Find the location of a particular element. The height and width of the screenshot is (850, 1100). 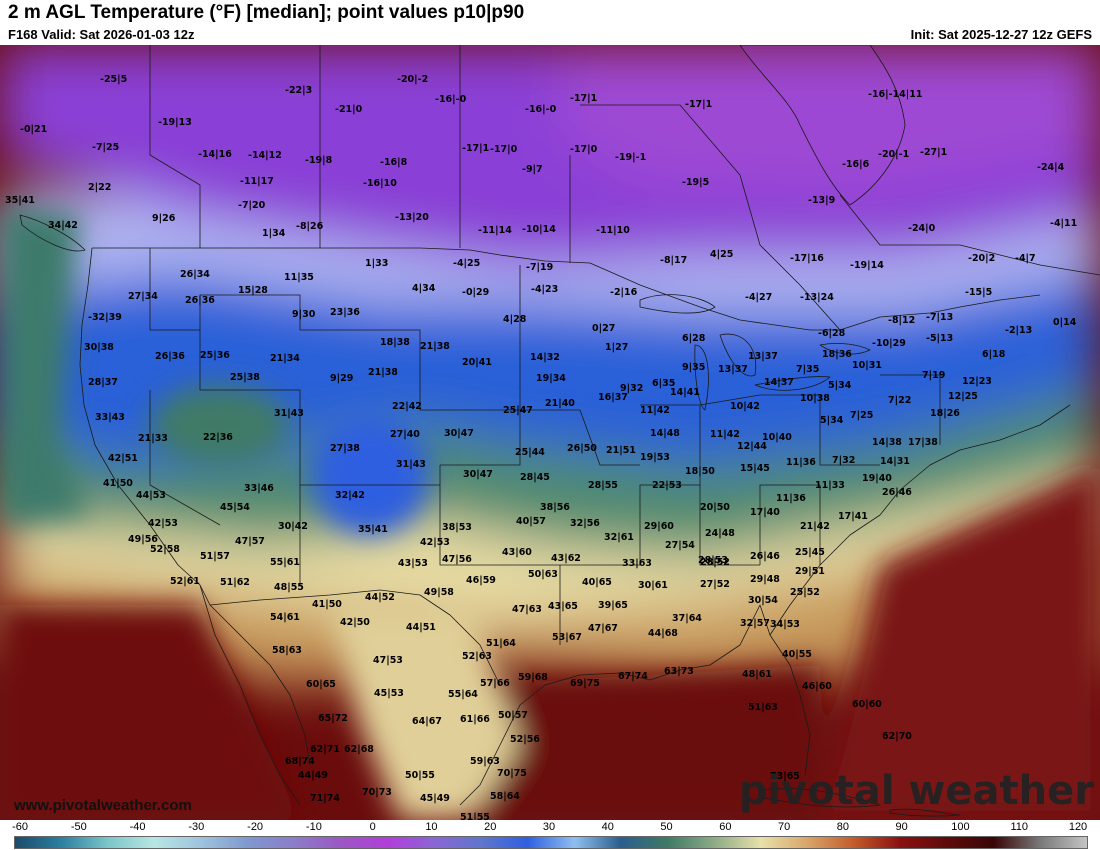

point-value-label: 1|34 is located at coordinates (274, 233).